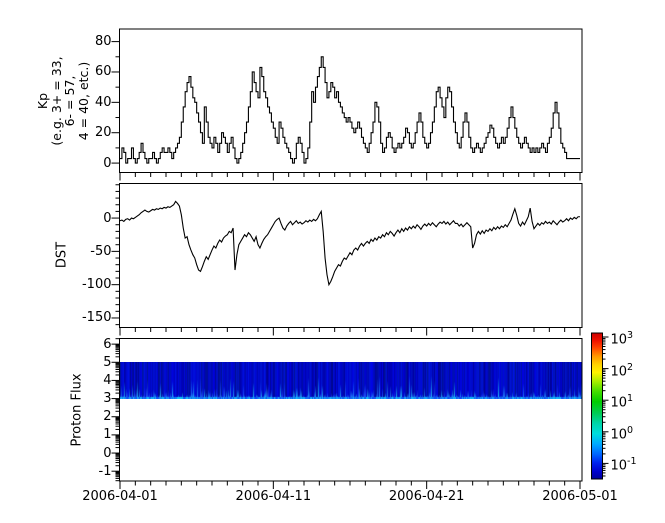 This screenshot has height=523, width=665. I want to click on dst-line, so click(349, 243).